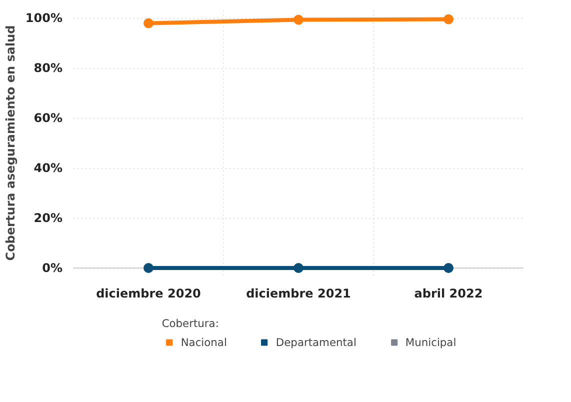 This screenshot has width=571, height=402. I want to click on legend-label: Departamental, so click(316, 342).